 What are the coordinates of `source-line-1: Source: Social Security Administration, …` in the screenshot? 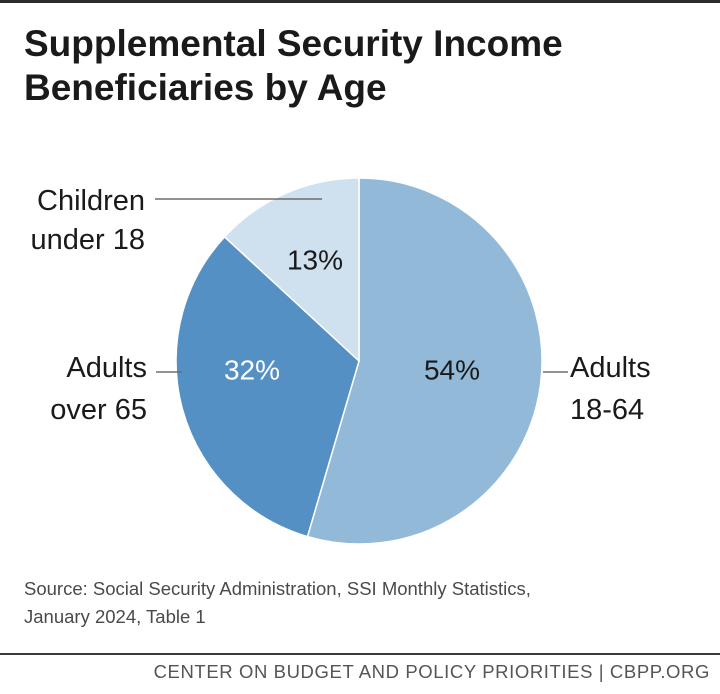 It's located at (277, 588).